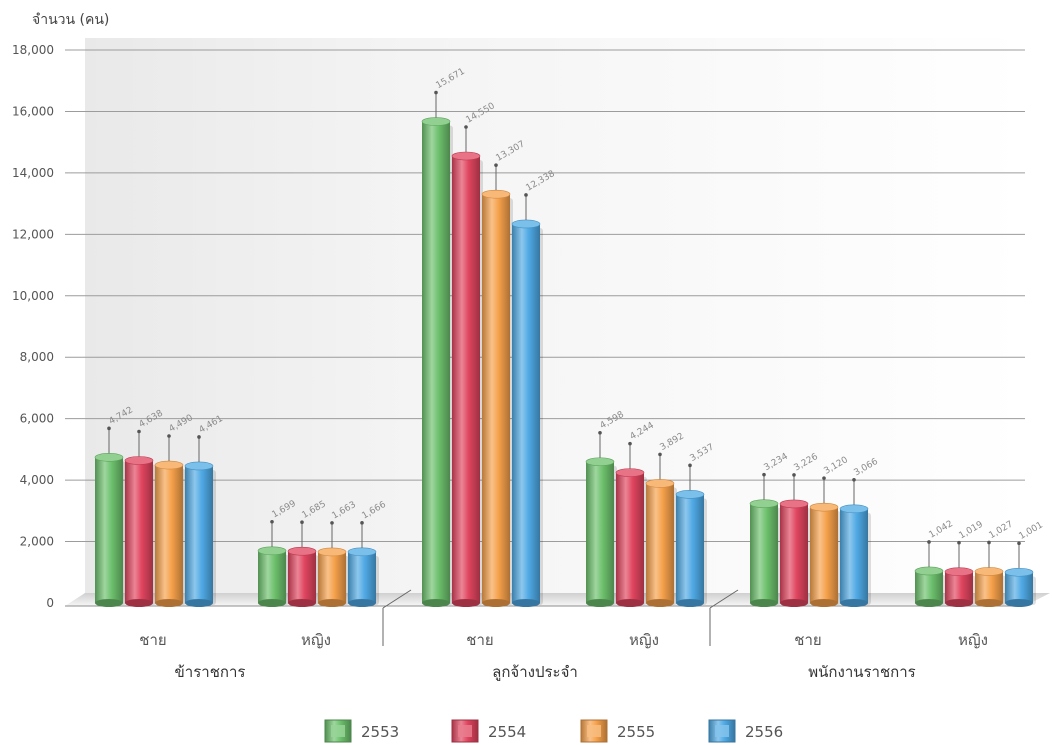  What do you see at coordinates (70, 20) in the screenshot?
I see `y-axis-title: จำนวน (คน)` at bounding box center [70, 20].